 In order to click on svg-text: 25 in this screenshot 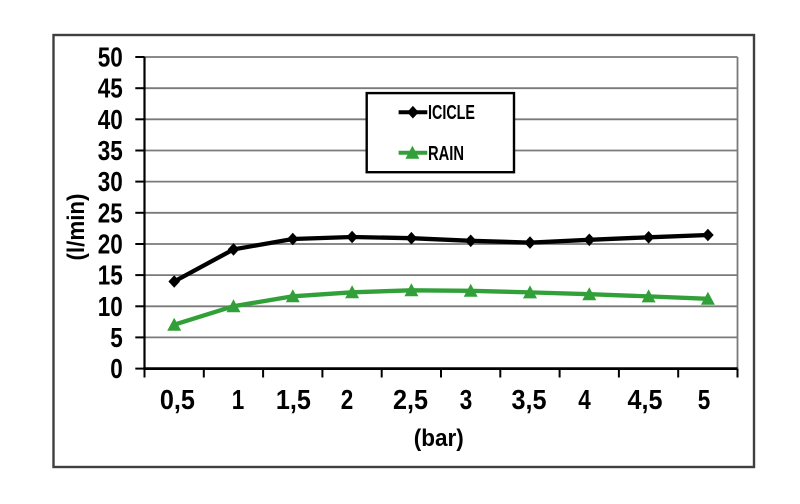, I will do `click(110, 212)`.